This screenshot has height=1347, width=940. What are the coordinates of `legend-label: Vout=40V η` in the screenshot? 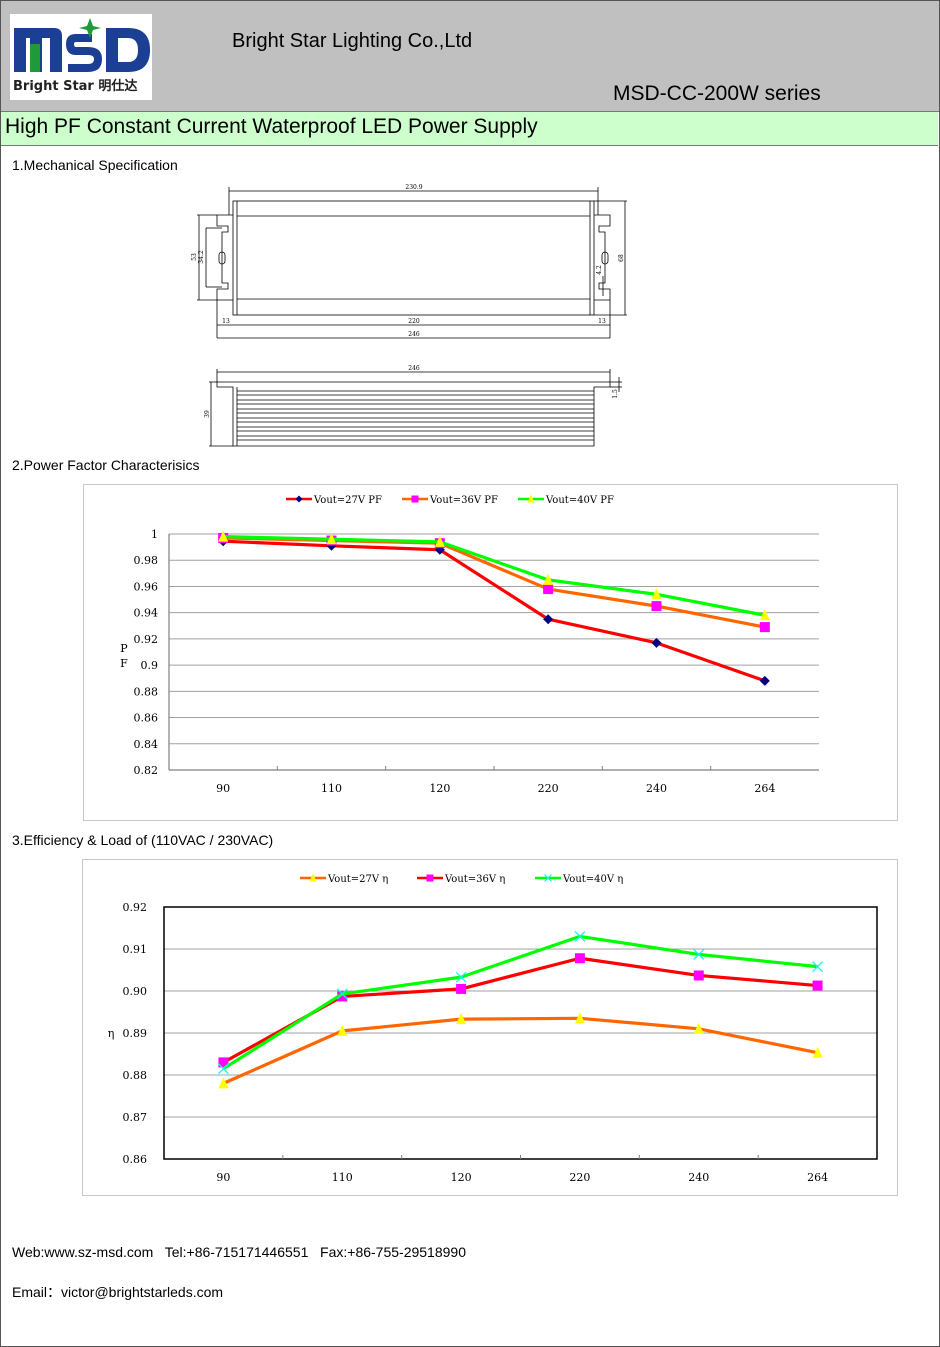 It's located at (592, 879).